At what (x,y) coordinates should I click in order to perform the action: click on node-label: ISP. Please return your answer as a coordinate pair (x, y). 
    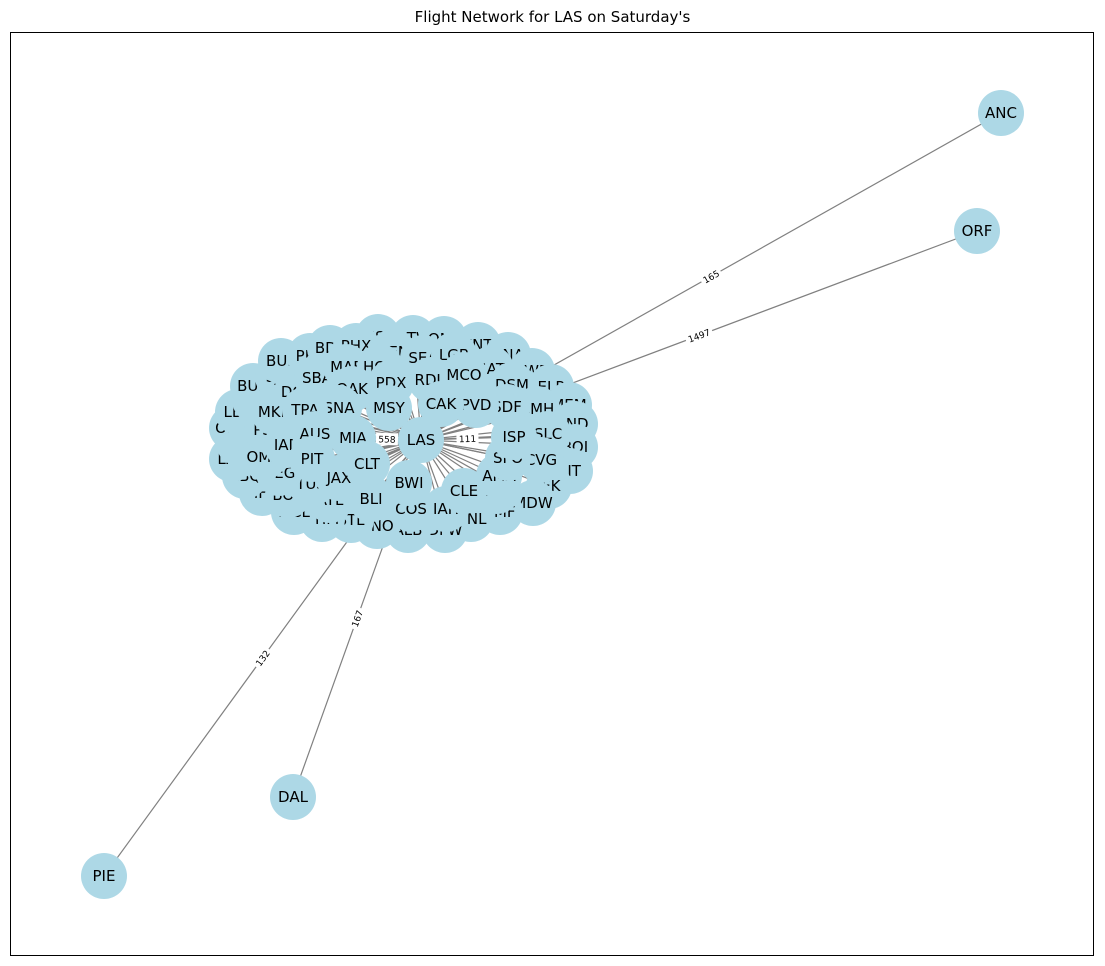
    Looking at the image, I should click on (514, 437).